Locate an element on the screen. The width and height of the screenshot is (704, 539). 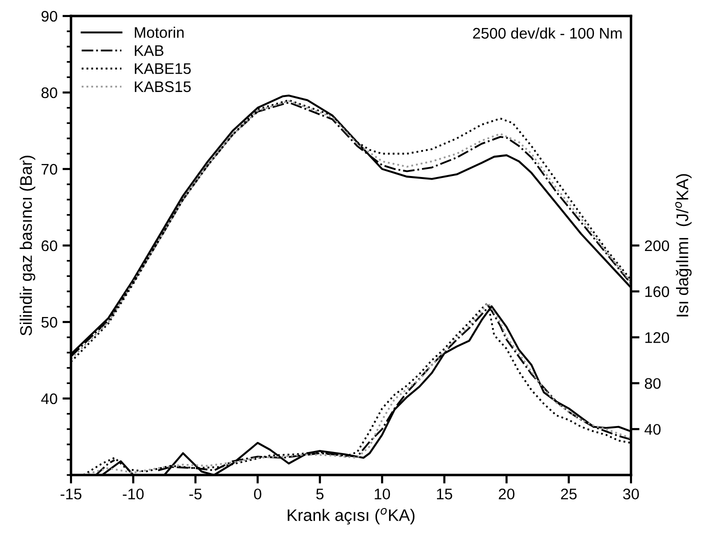
x-tick-label: 0 is located at coordinates (258, 494).